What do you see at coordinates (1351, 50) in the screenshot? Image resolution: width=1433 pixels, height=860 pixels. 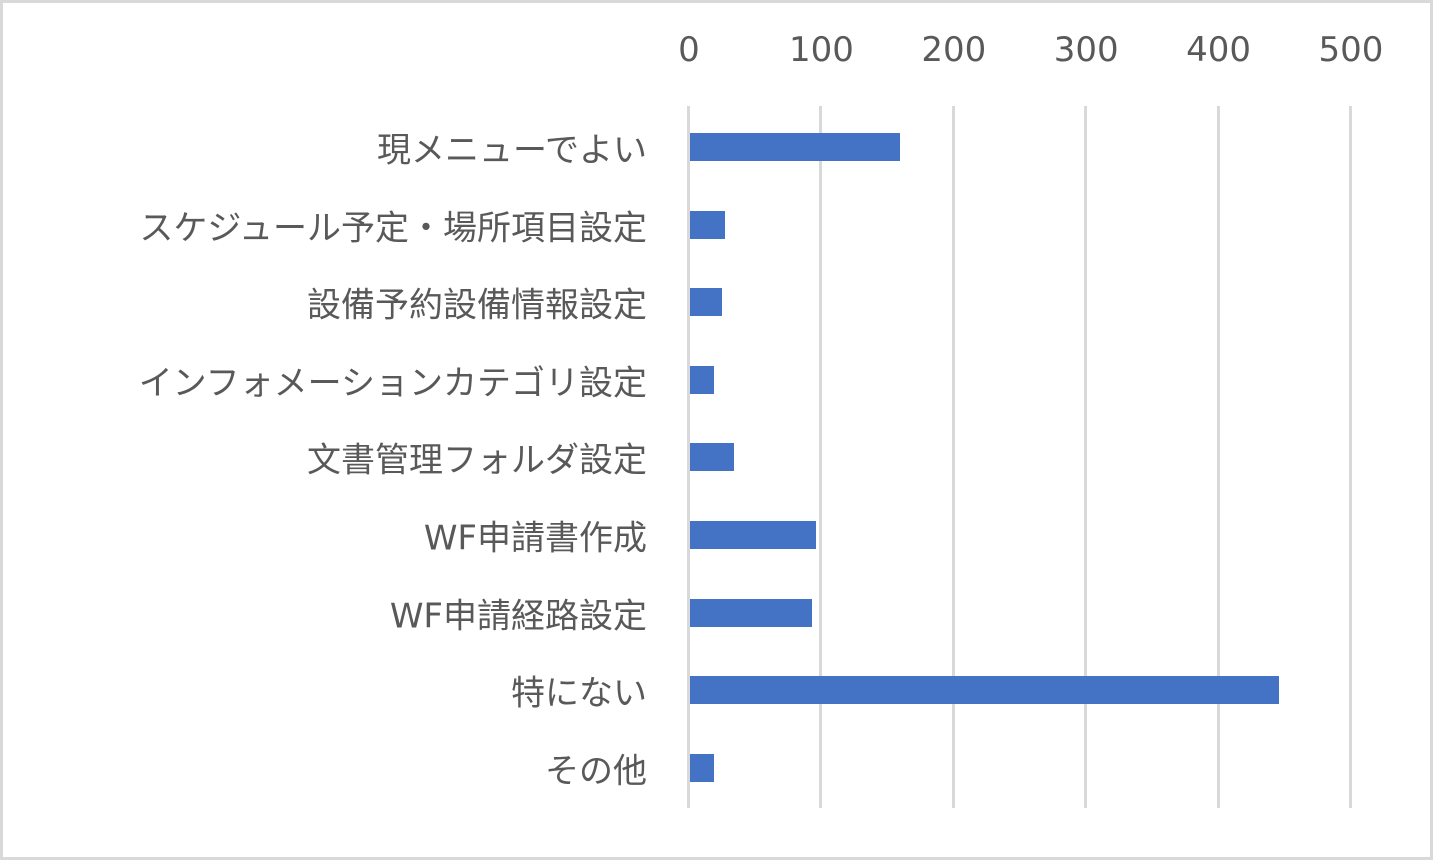 I see `x-tick-label: 500` at bounding box center [1351, 50].